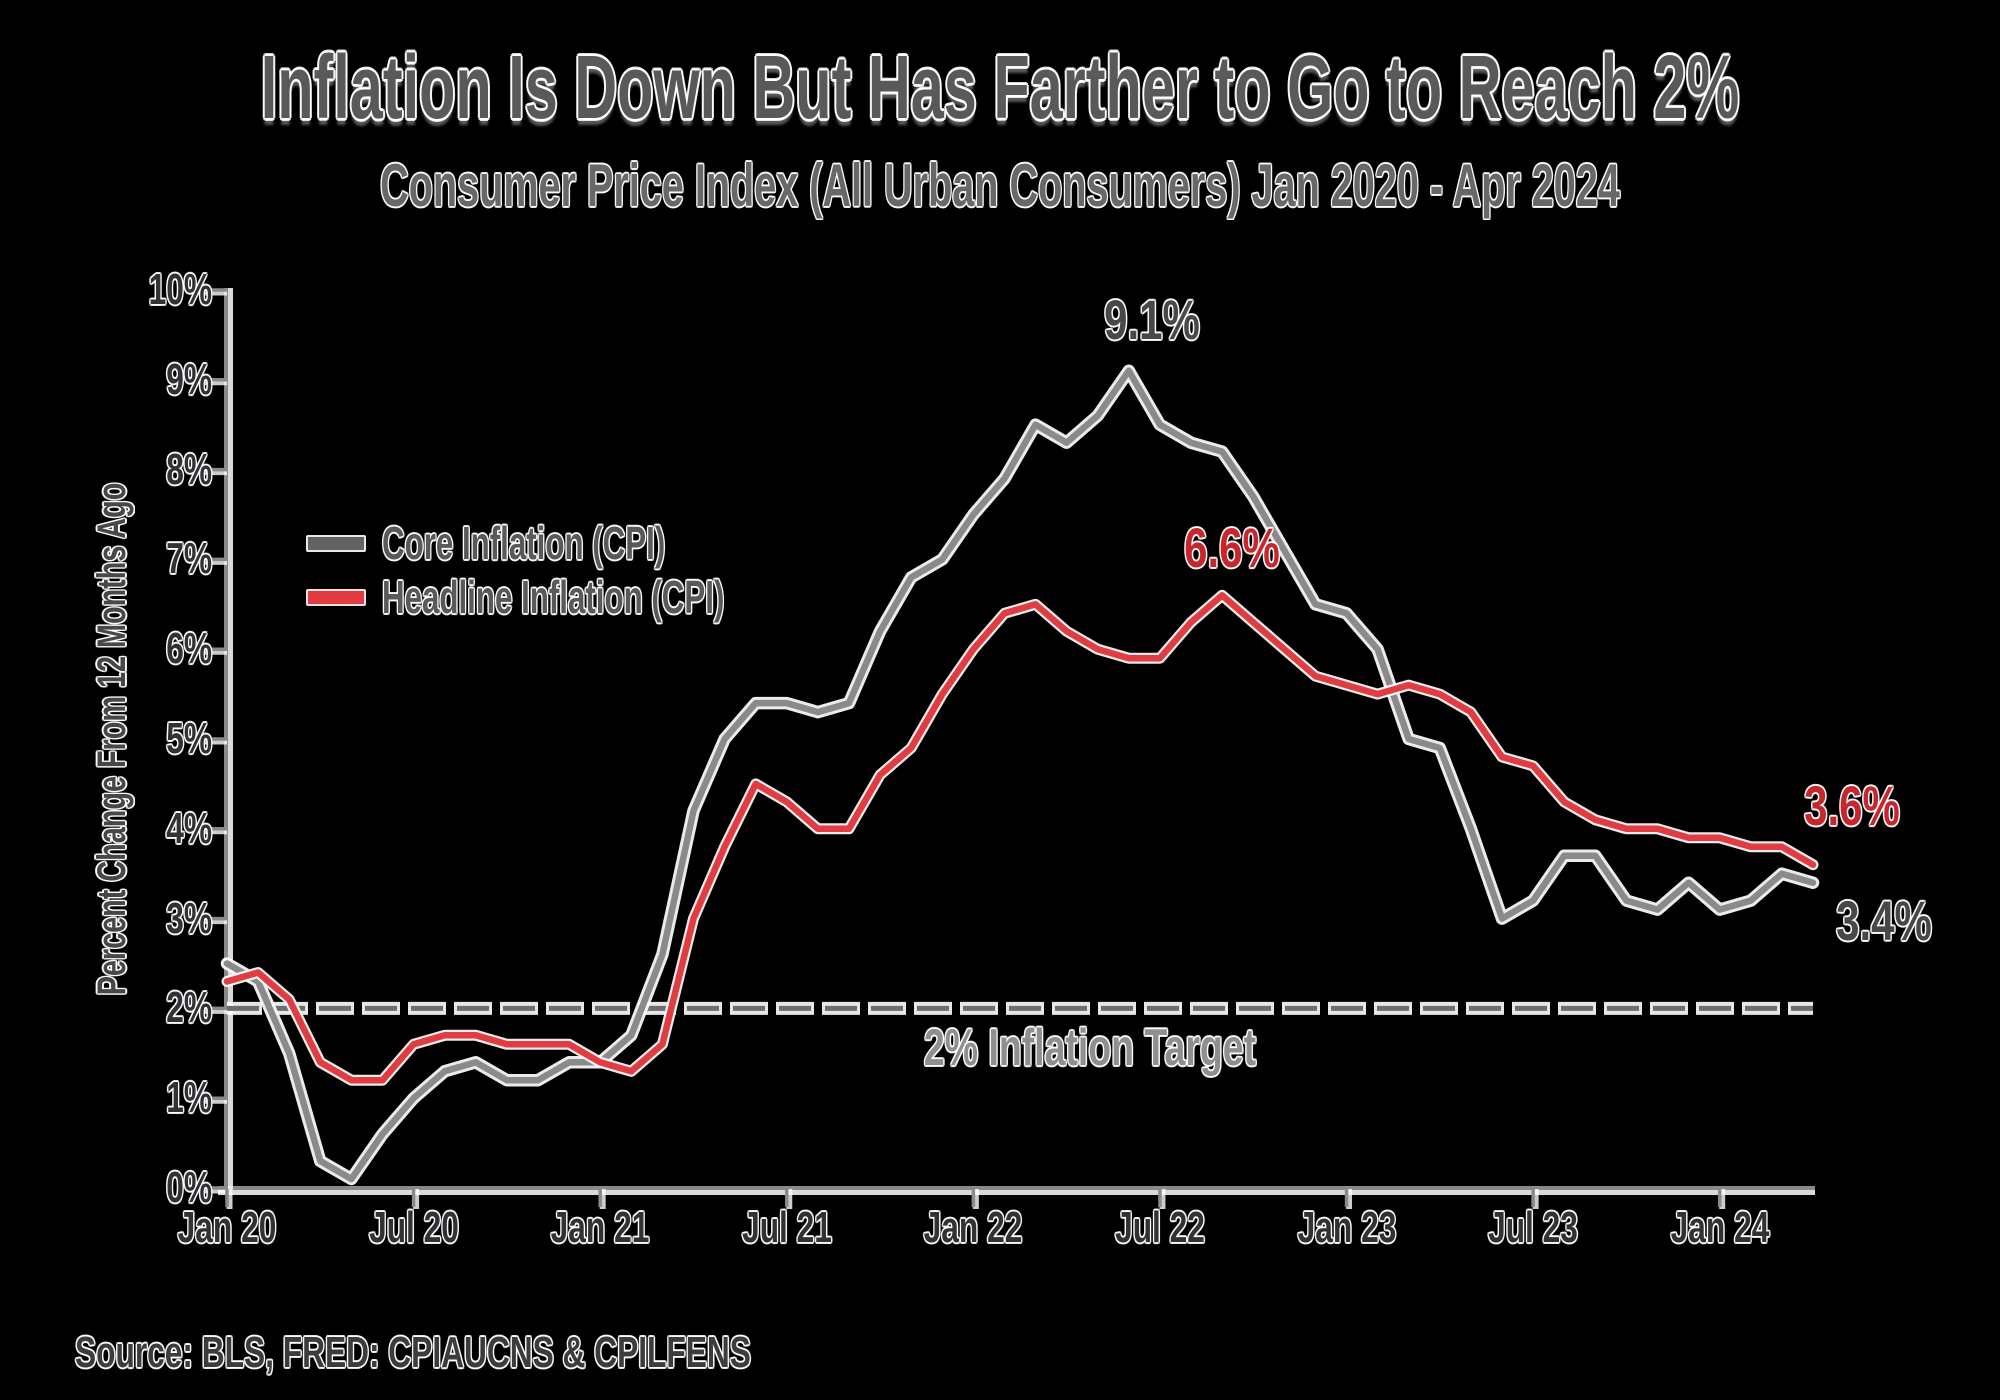 The height and width of the screenshot is (1400, 2000). Describe the element at coordinates (524, 543) in the screenshot. I see `legend-label-core: Core Inflation (CPI)` at that location.